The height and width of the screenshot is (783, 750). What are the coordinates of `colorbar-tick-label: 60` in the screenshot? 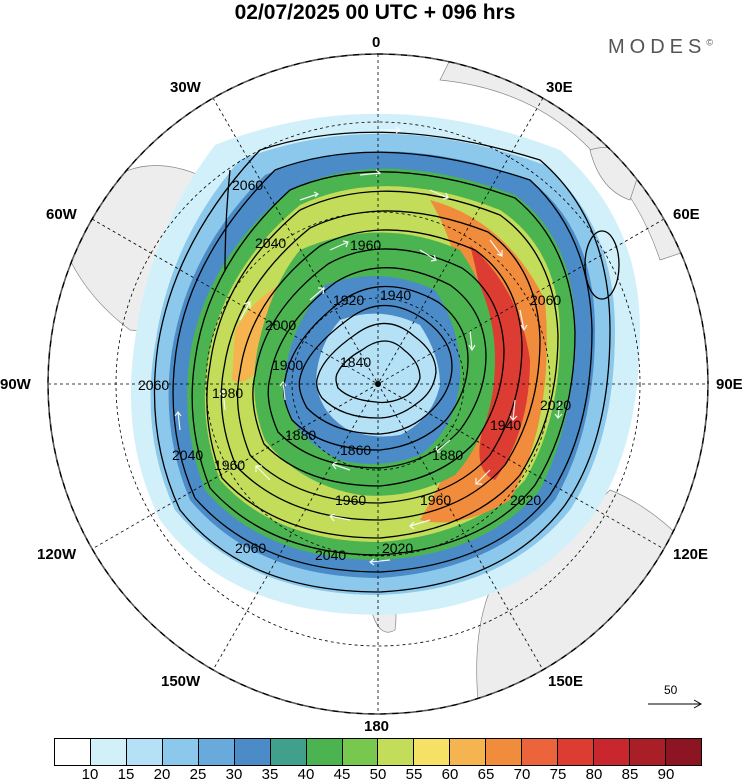 It's located at (450, 774).